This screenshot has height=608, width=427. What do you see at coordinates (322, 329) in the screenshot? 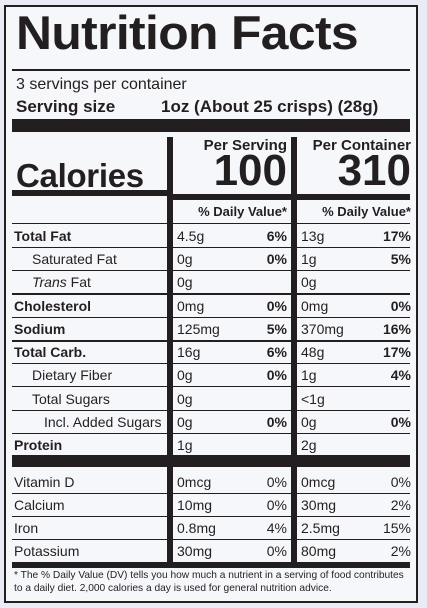
I see `container-amount: 370mg` at bounding box center [322, 329].